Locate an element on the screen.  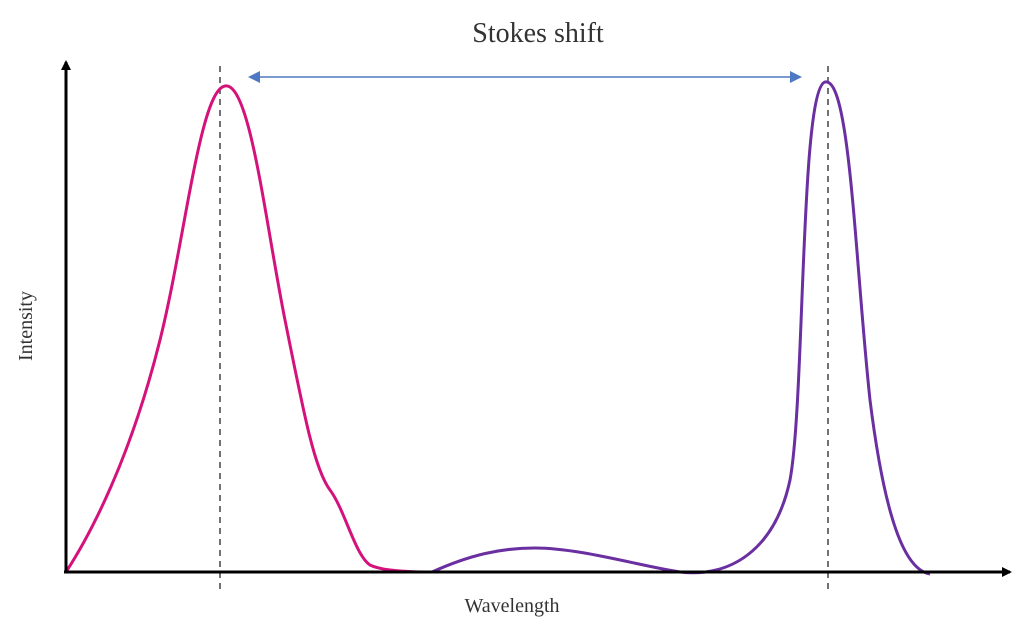
diagram-title: Stokes shift is located at coordinates (538, 33).